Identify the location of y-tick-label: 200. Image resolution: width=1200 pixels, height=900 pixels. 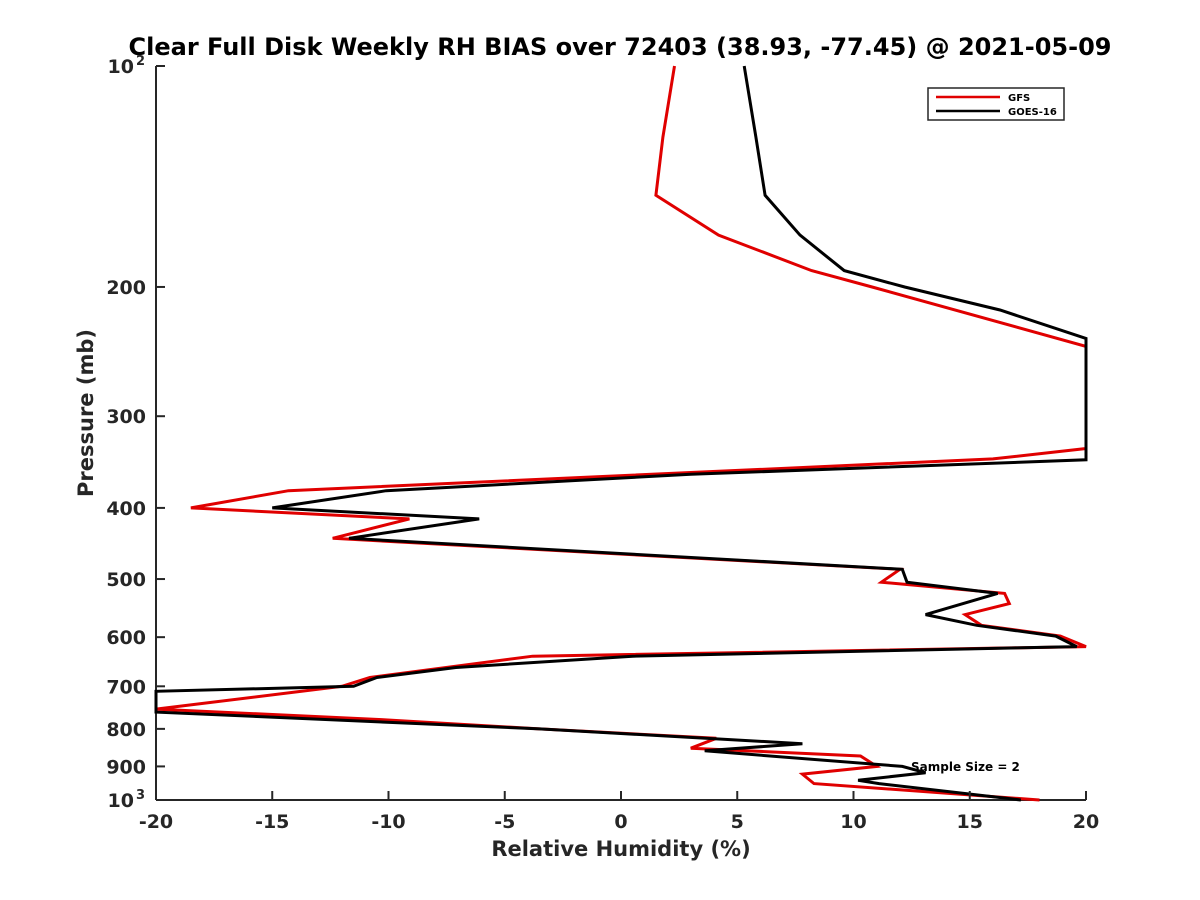
(126, 288).